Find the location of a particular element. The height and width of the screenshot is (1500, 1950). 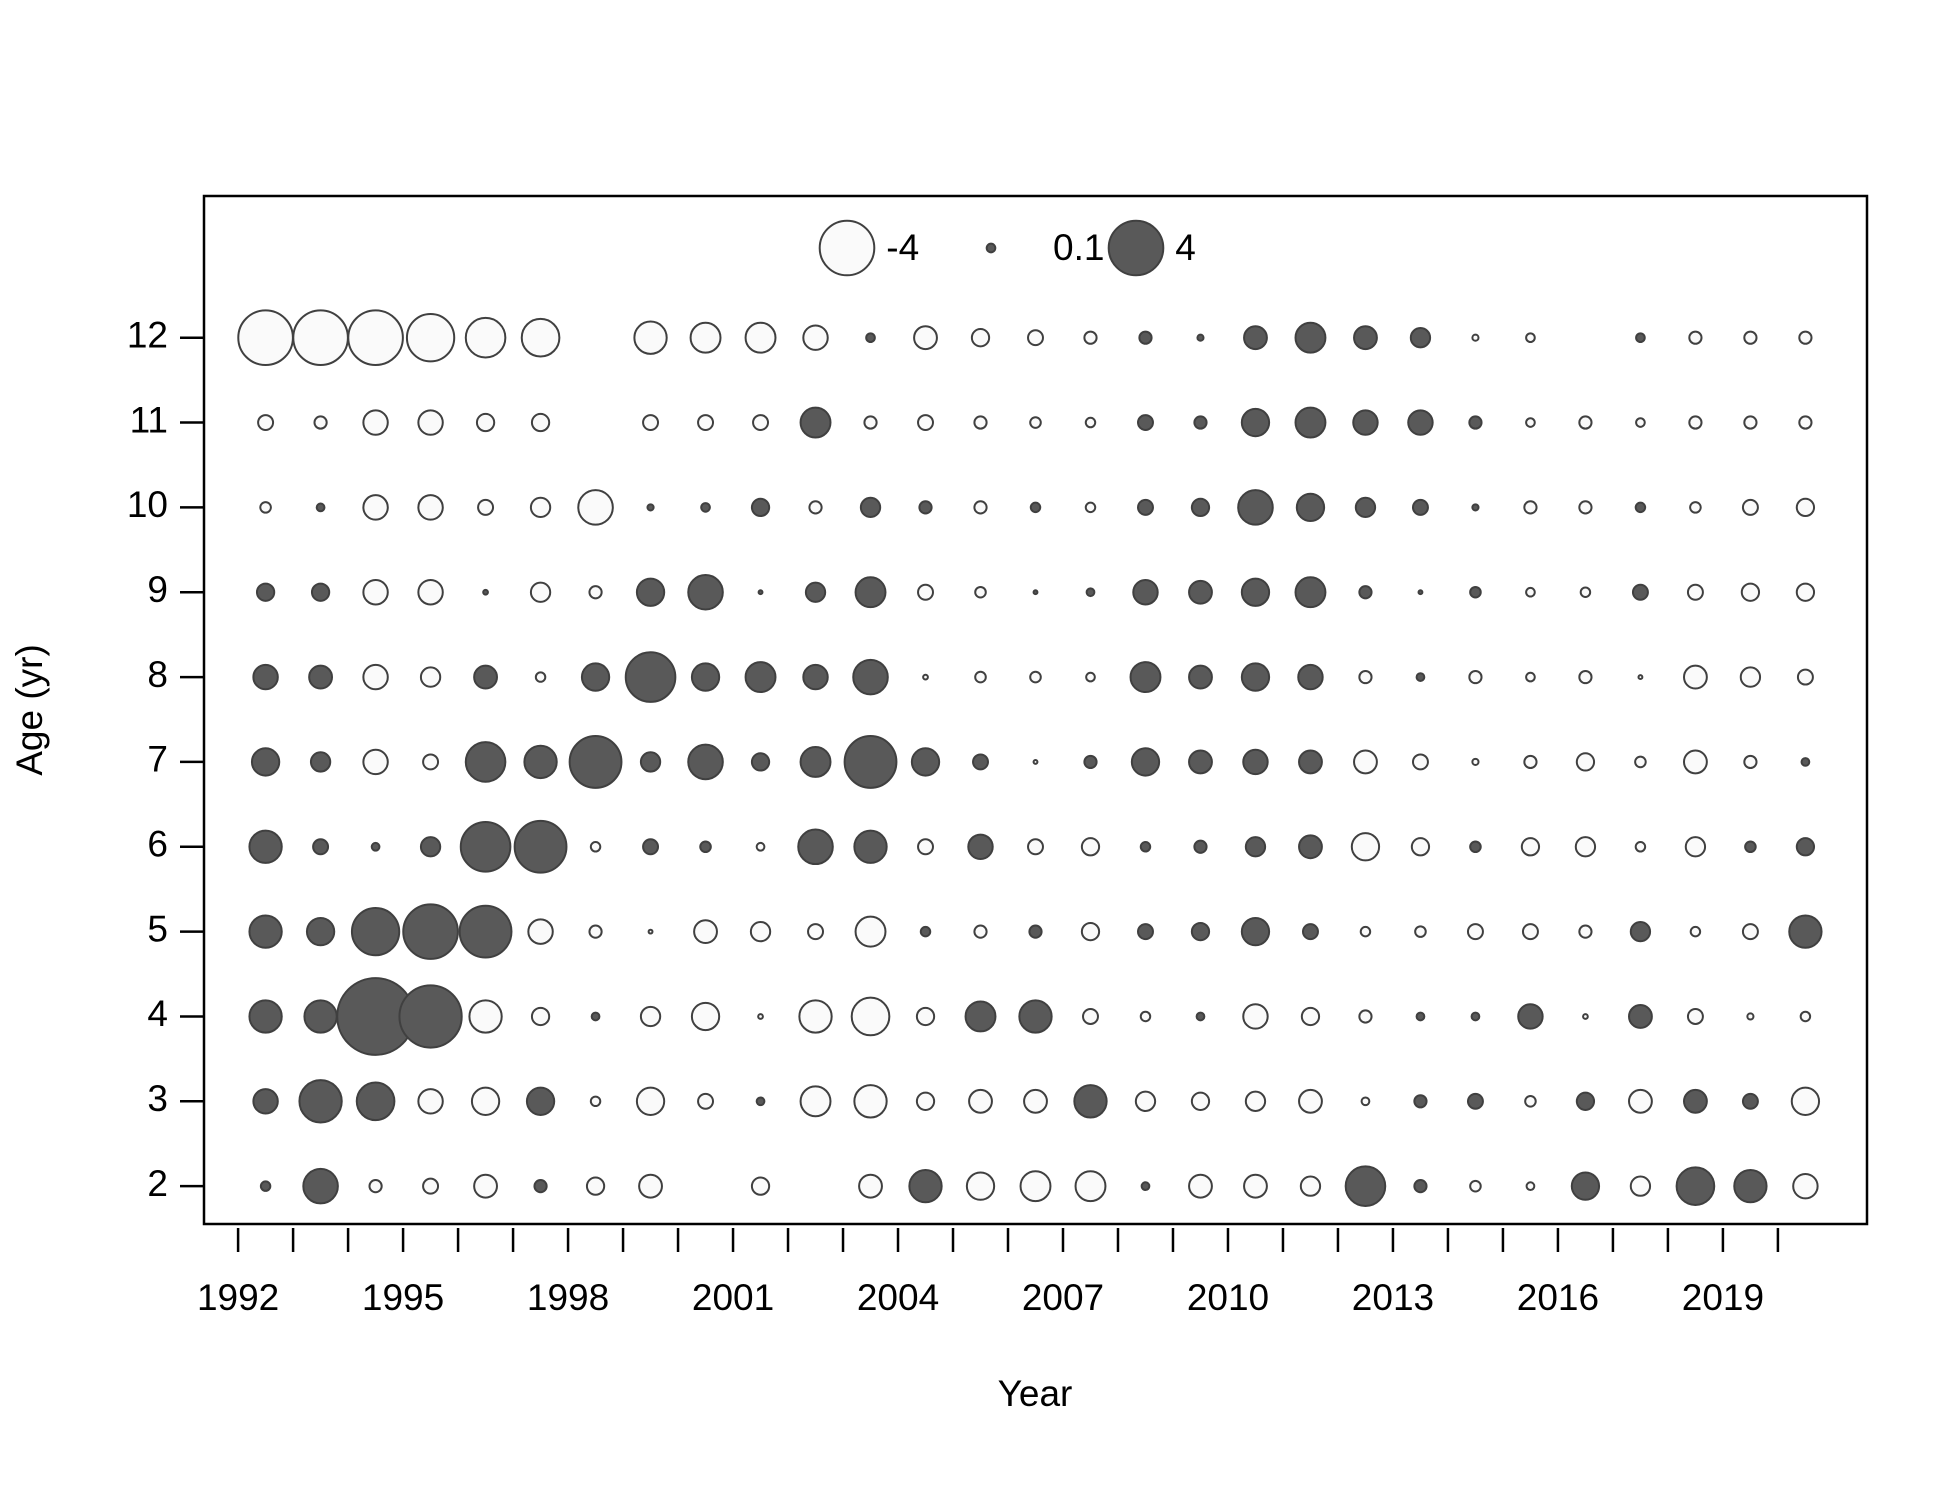

y-tick-label: 2 is located at coordinates (157, 1183).